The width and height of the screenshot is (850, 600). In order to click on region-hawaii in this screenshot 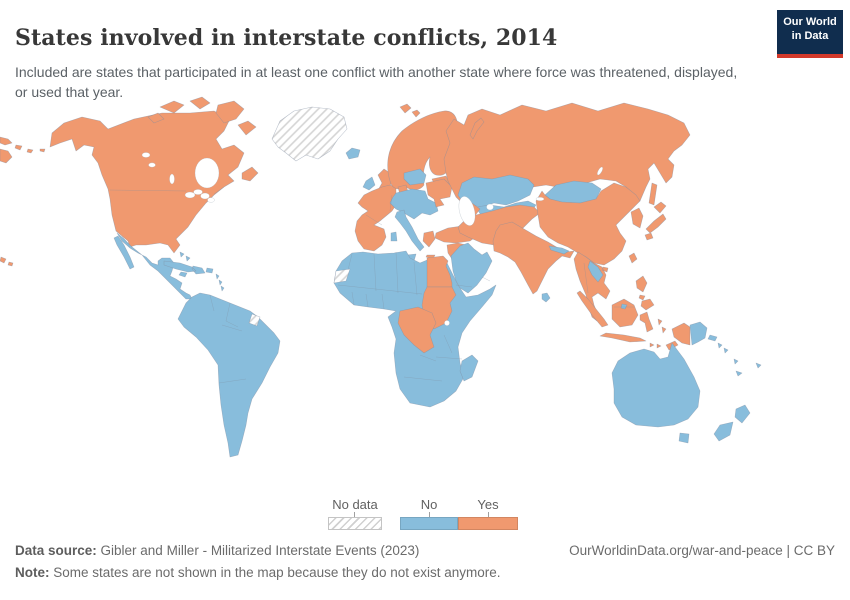, I will do `click(7, 261)`.